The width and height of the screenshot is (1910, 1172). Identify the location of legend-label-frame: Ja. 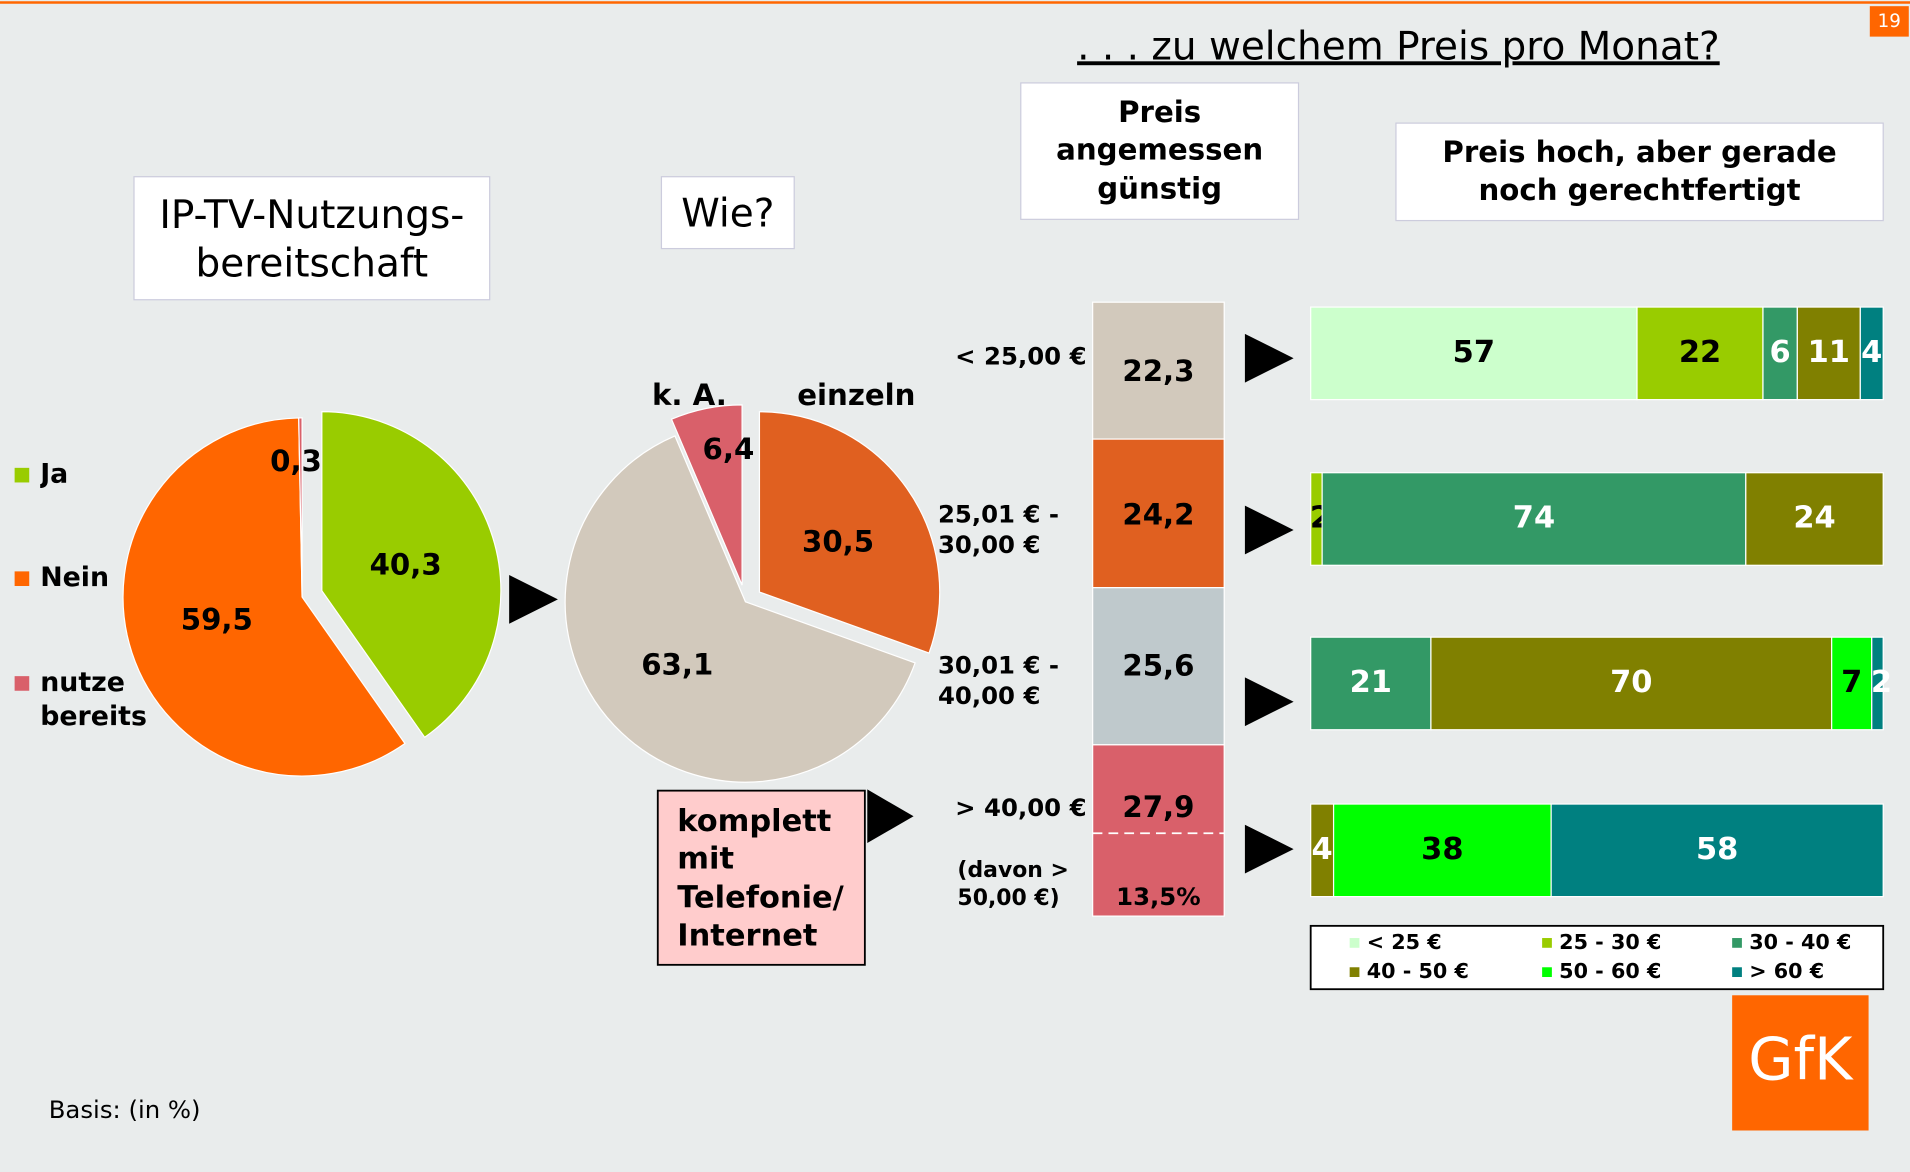
(54, 474).